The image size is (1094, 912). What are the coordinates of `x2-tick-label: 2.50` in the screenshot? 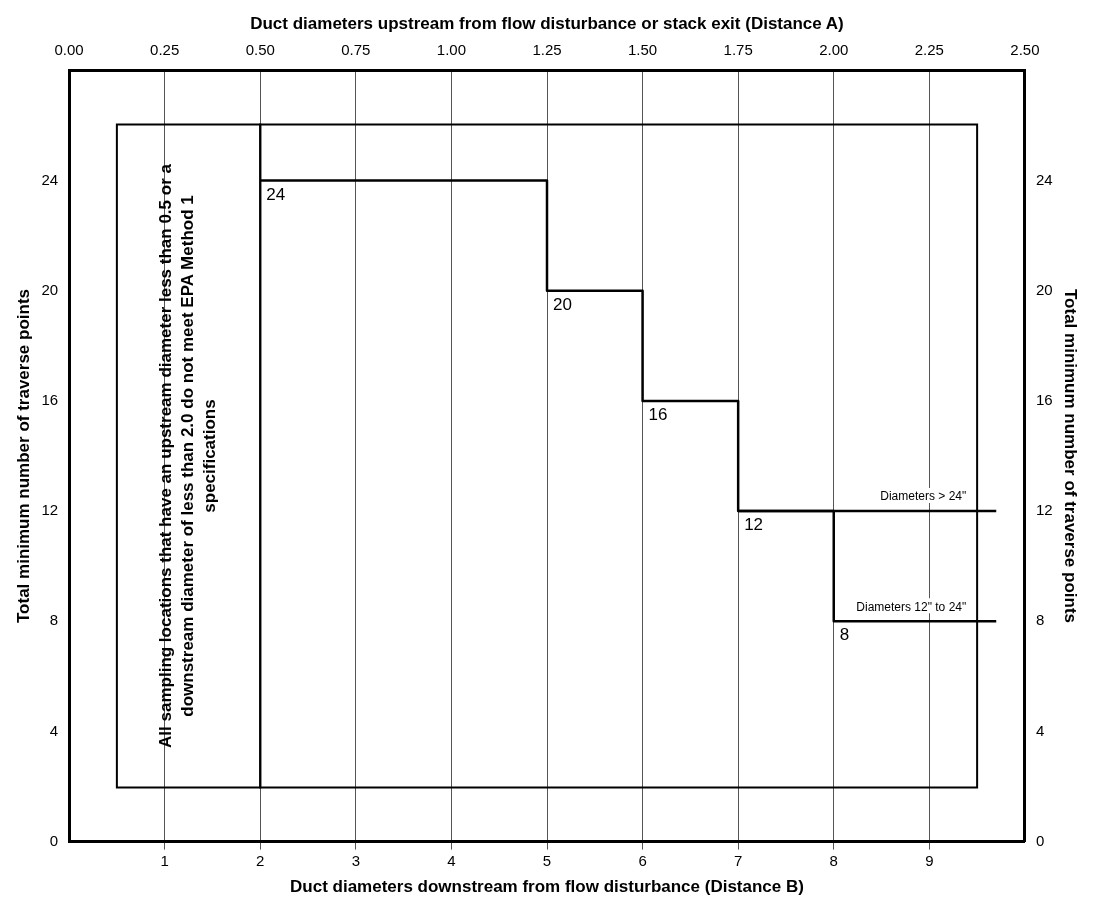 It's located at (1025, 49).